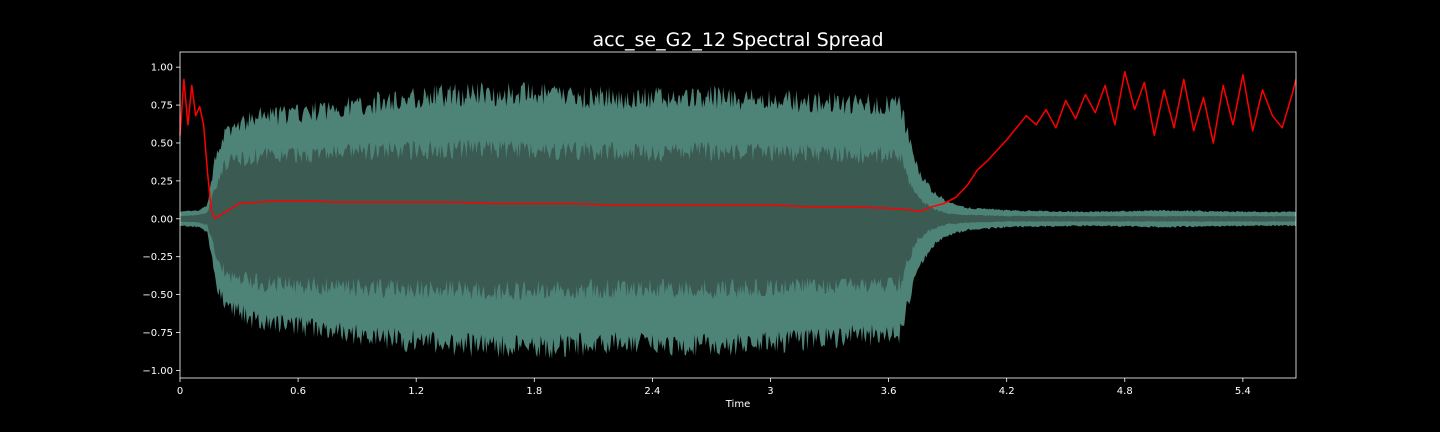 The height and width of the screenshot is (432, 1440). What do you see at coordinates (1125, 391) in the screenshot?
I see `x-tick-label: 4.8` at bounding box center [1125, 391].